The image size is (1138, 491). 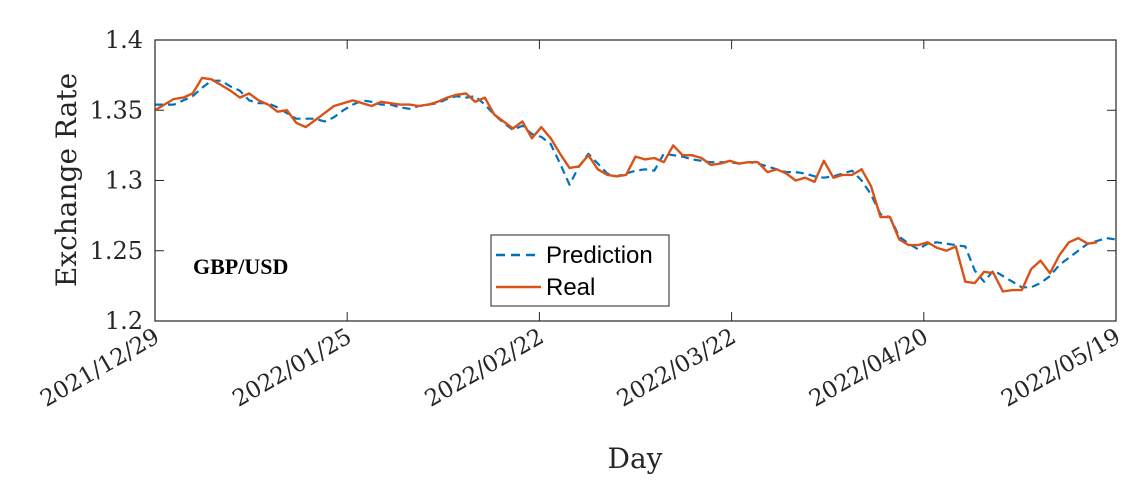 I want to click on legend-prediction-label: Prediction, so click(x=599, y=255).